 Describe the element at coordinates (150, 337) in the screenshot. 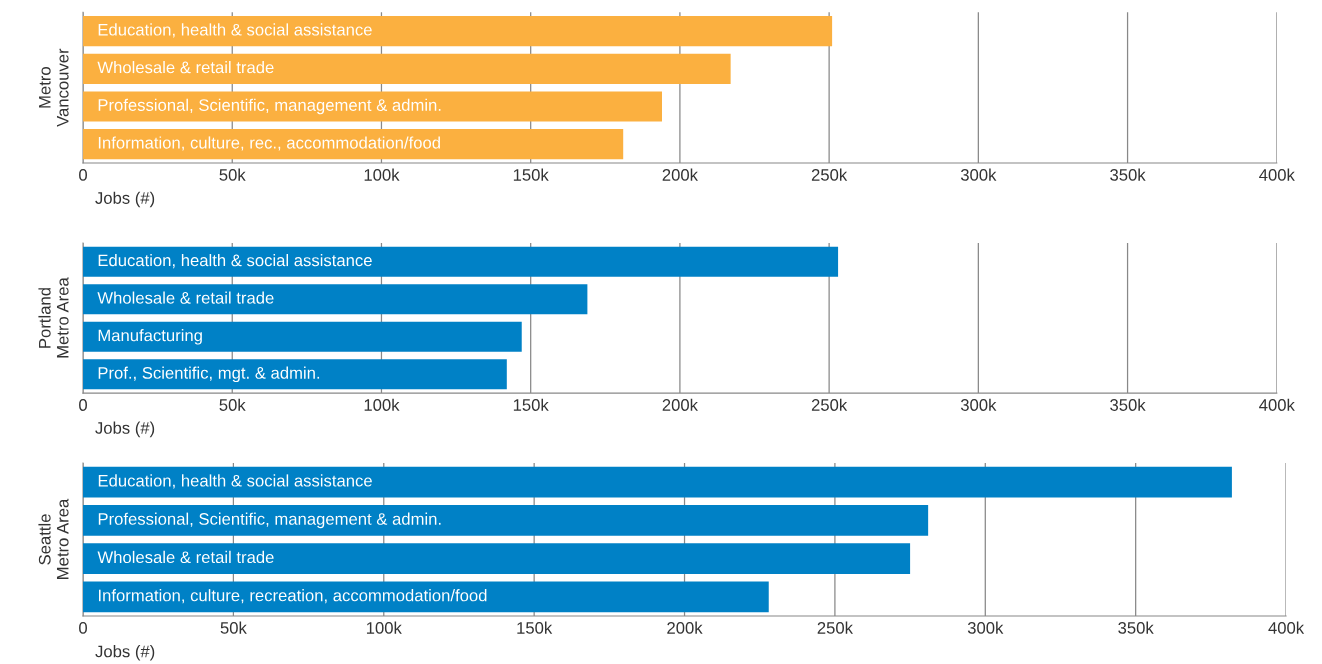

I see `y-tick-label: Manufacturing` at that location.